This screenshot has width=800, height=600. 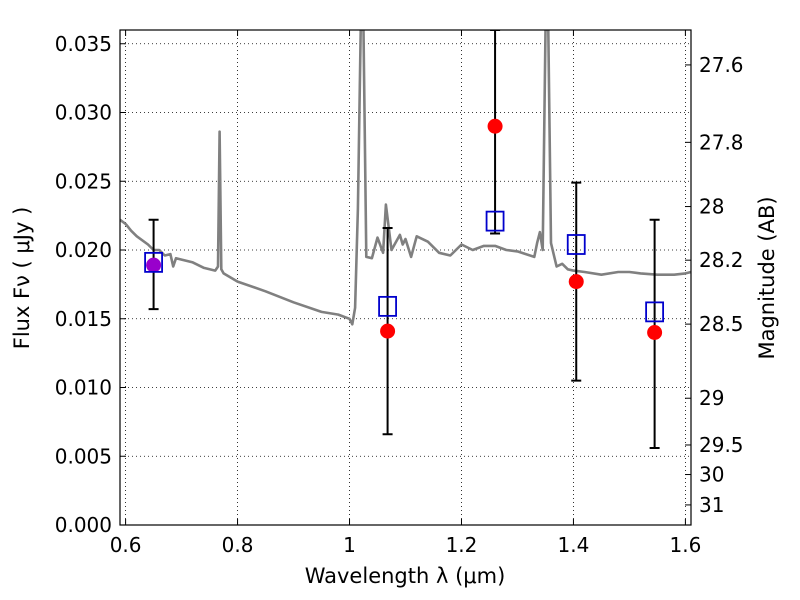 I want to click on right-tick-label: 29.5, so click(x=721, y=445).